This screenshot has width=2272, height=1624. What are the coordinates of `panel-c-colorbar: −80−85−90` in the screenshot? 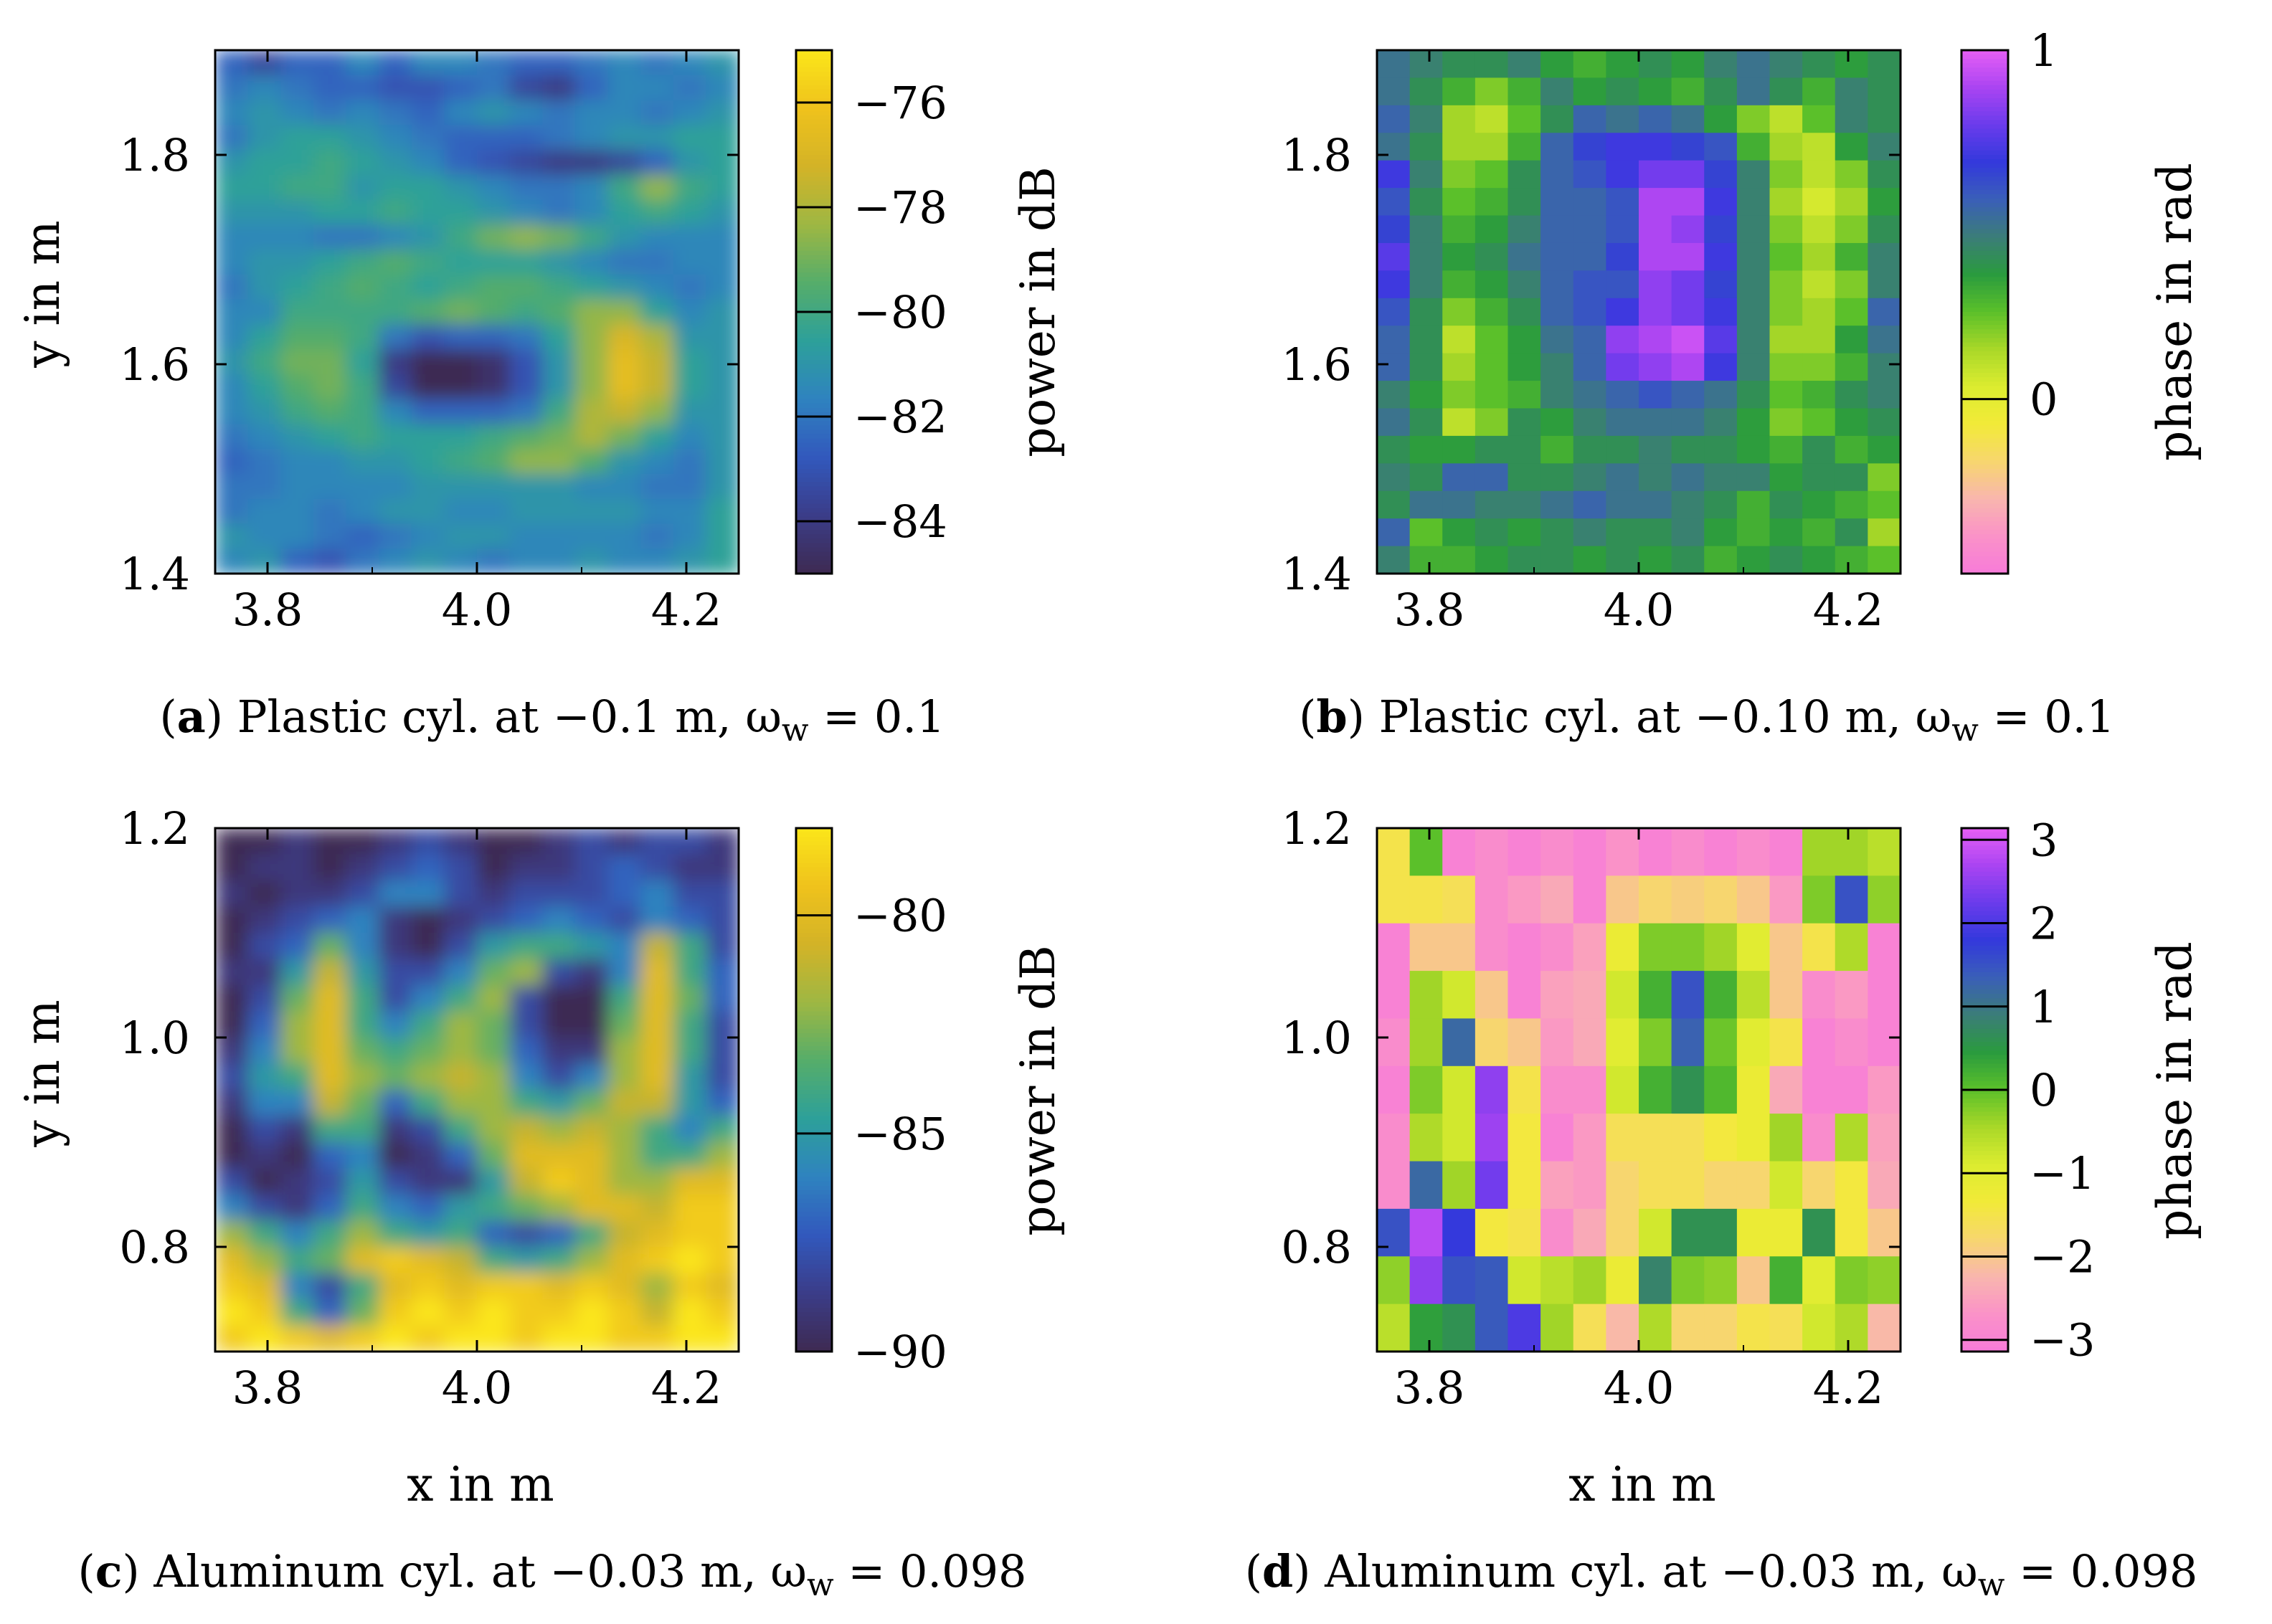 It's located at (871, 1102).